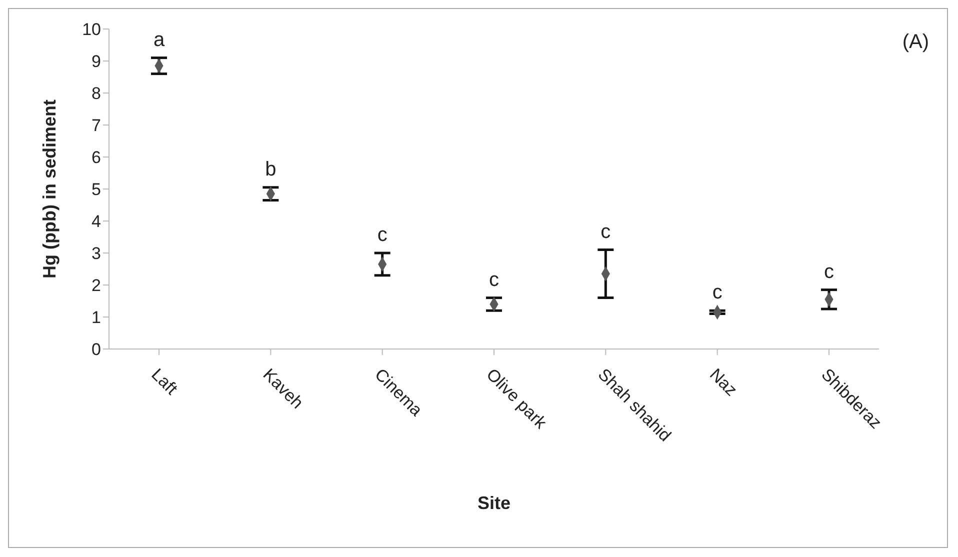 This screenshot has width=958, height=557. What do you see at coordinates (96, 126) in the screenshot?
I see `y-tick-label: 7` at bounding box center [96, 126].